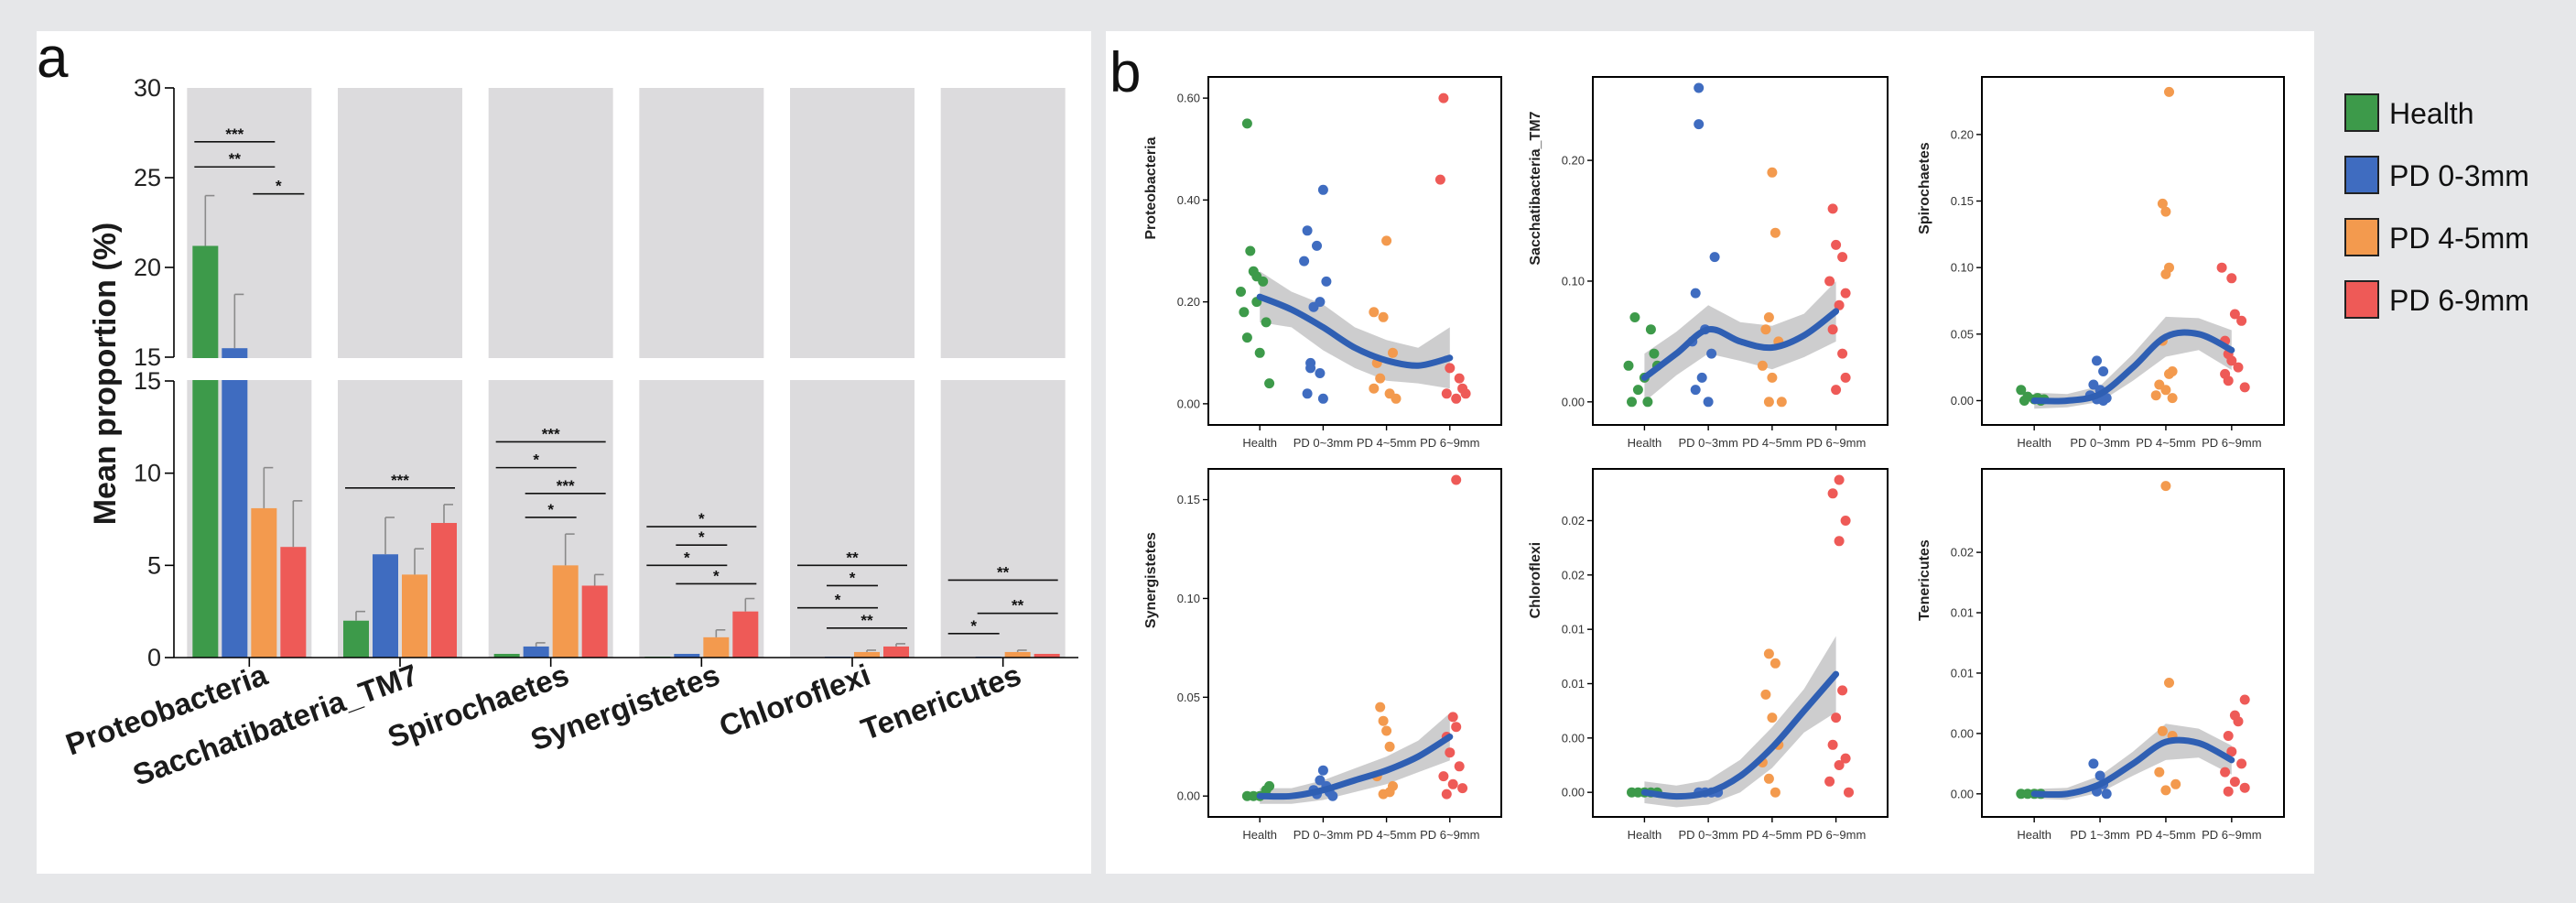 Image resolution: width=2576 pixels, height=903 pixels. What do you see at coordinates (1574, 281) in the screenshot?
I see `y-tick-label: 0.10` at bounding box center [1574, 281].